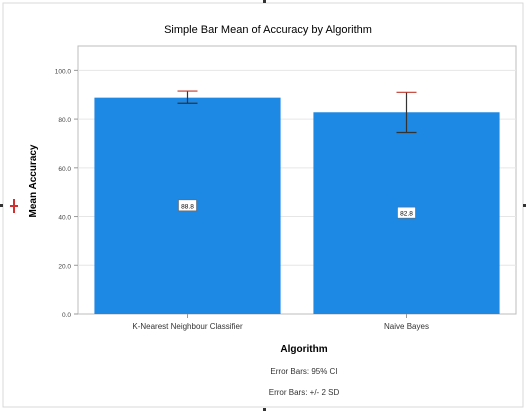 The image size is (526, 412). Describe the element at coordinates (14, 206) in the screenshot. I see `drag-marker-icon` at that location.